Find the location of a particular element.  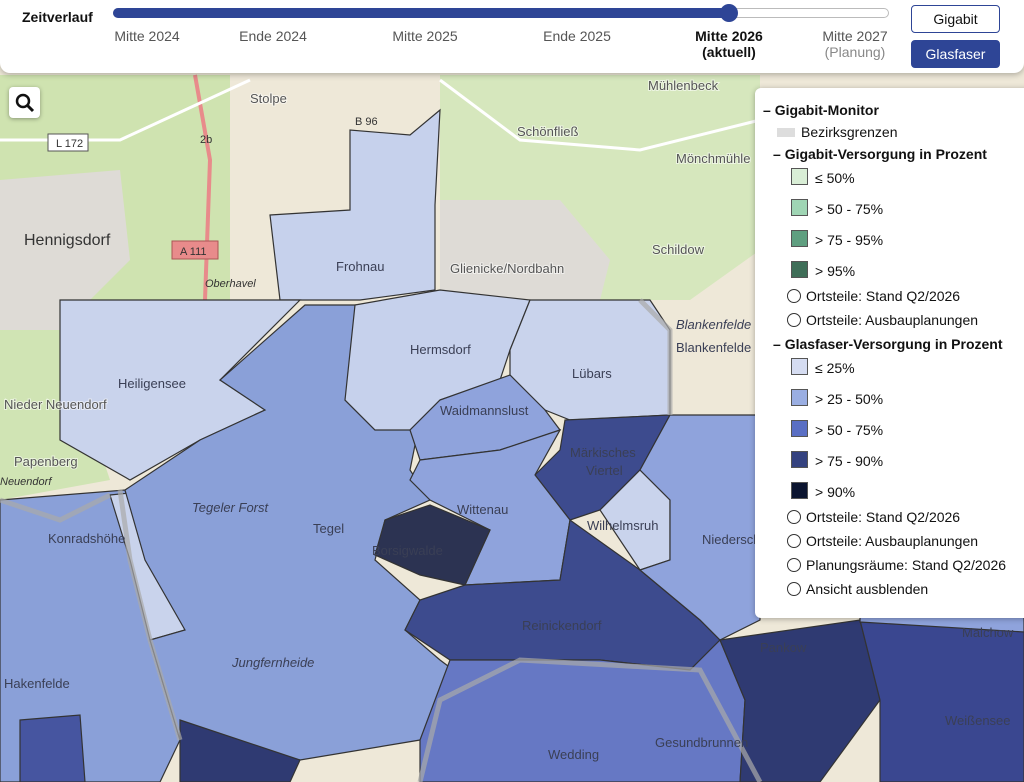

timeline-stop-label: Ende 2025 is located at coordinates (577, 36).